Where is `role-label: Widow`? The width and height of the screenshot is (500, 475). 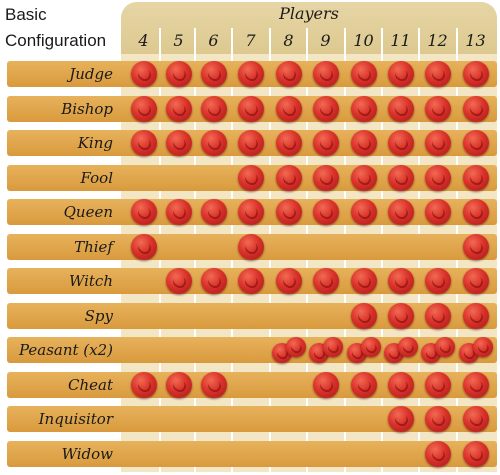
role-label: Widow is located at coordinates (87, 454).